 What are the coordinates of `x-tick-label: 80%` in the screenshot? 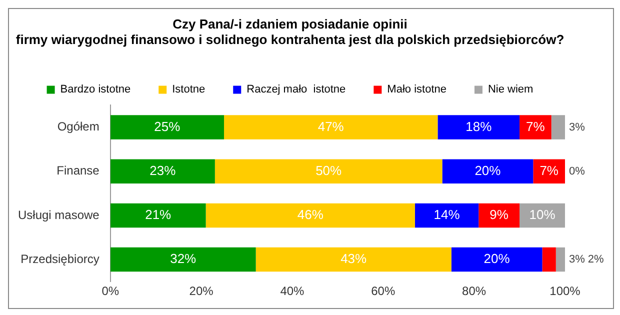 It's located at (474, 291).